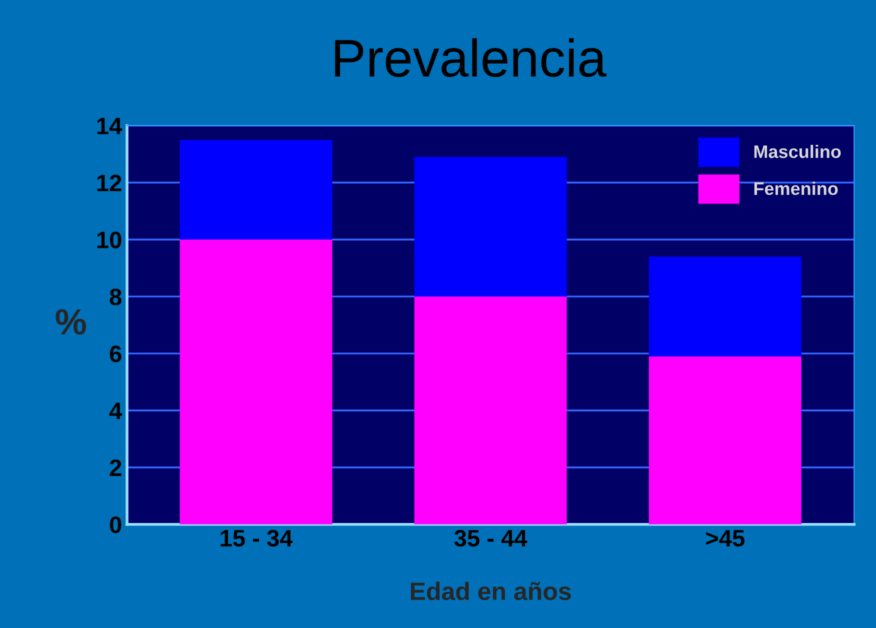  What do you see at coordinates (109, 240) in the screenshot?
I see `y-tick-label: 10` at bounding box center [109, 240].